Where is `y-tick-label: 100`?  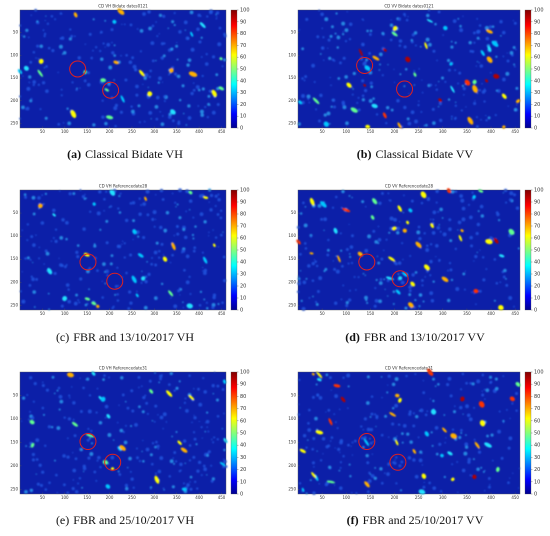
y-tick-label: 100 is located at coordinates (14, 418).